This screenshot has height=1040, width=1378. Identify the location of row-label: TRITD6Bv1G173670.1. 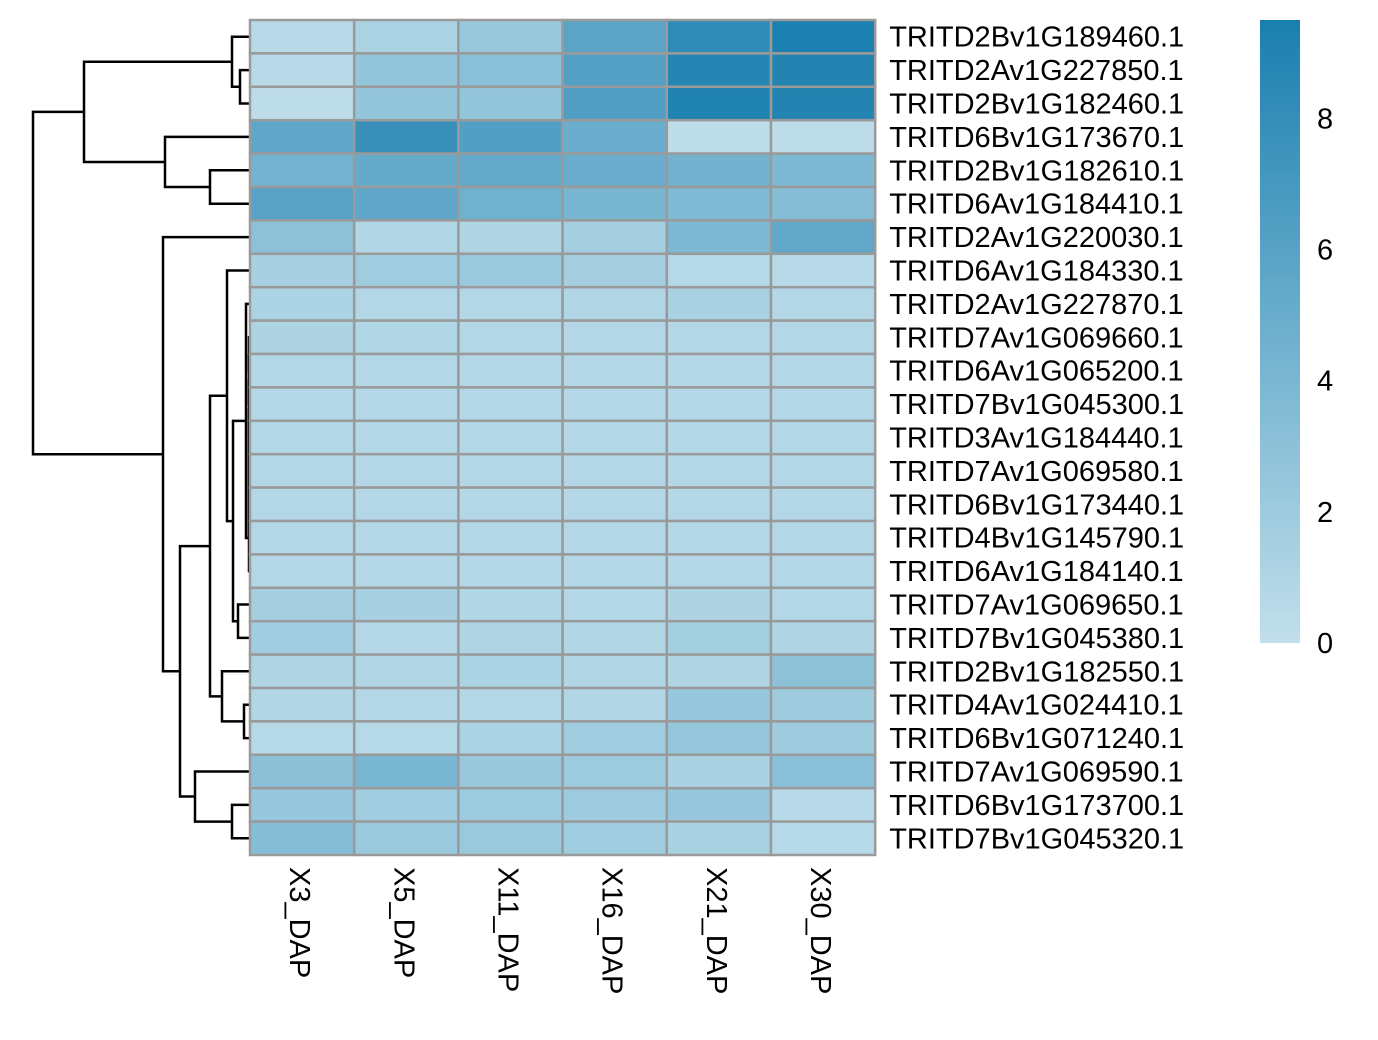
(1036, 138).